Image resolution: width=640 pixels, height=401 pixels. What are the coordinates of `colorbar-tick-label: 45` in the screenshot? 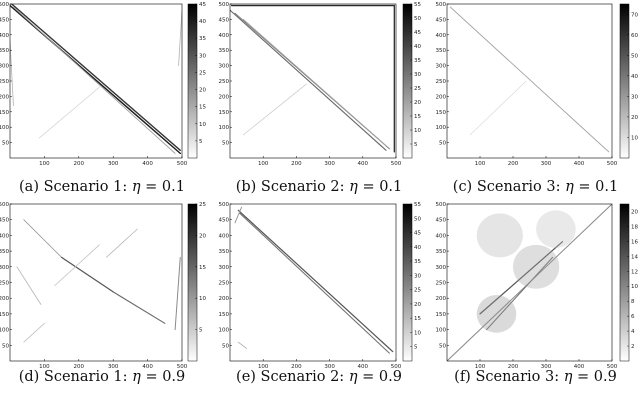 It's located at (417, 33).